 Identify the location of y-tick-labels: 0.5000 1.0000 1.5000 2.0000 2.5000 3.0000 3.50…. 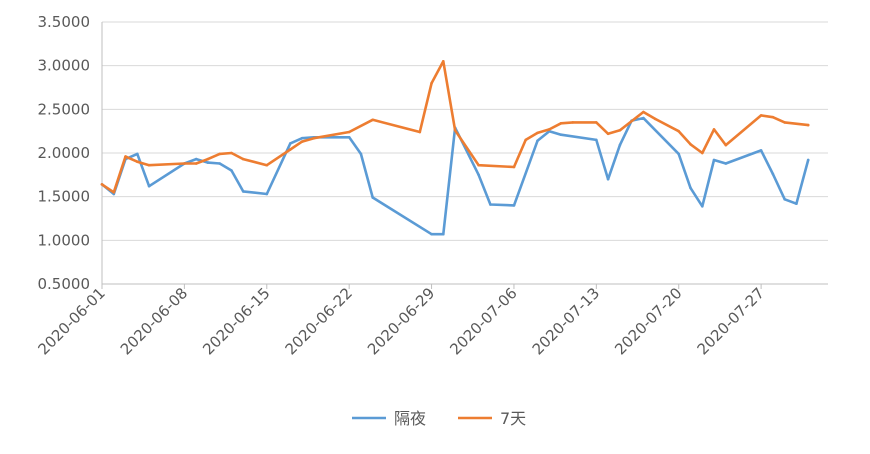
(64, 153).